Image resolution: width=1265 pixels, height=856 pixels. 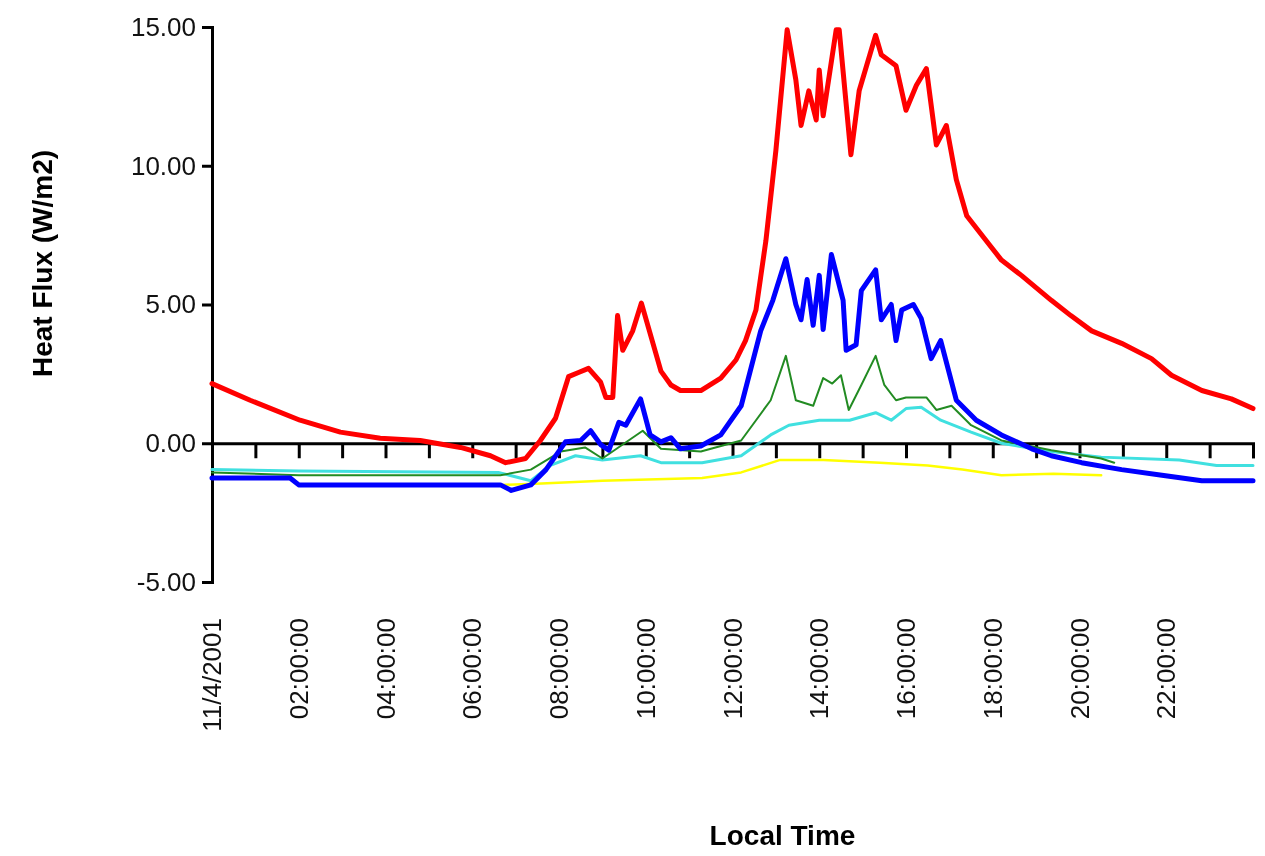 I want to click on x-tick-label: 18:00:00, so click(x=992, y=669).